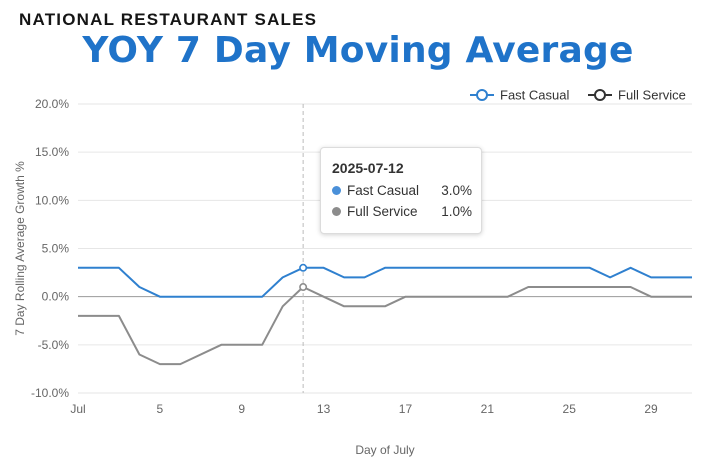 The width and height of the screenshot is (716, 462). What do you see at coordinates (383, 190) in the screenshot?
I see `tooltip-series-name: Fast Casual` at bounding box center [383, 190].